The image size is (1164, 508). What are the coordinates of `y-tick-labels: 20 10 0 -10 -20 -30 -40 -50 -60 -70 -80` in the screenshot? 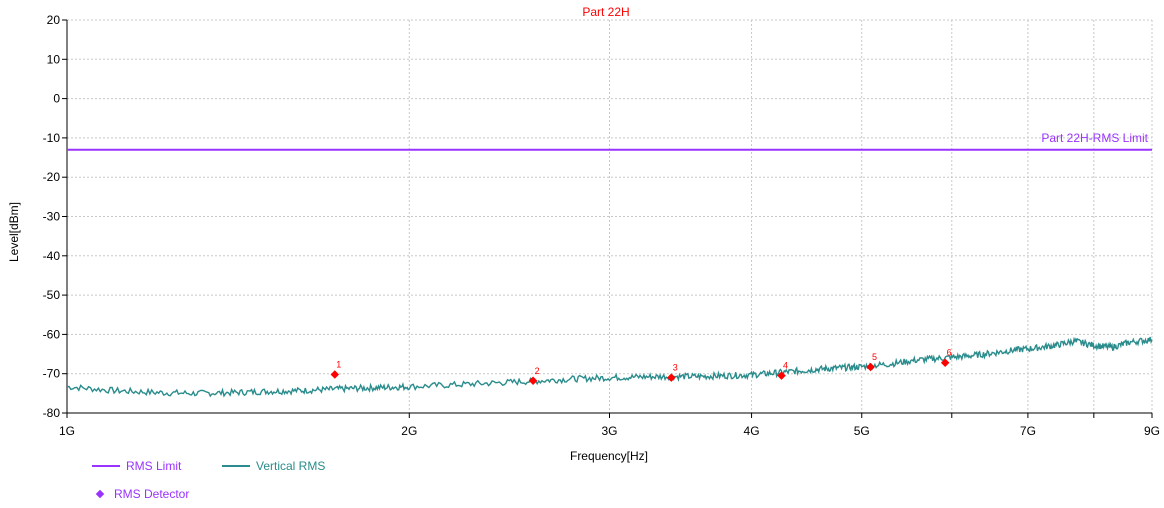 It's located at (52, 216).